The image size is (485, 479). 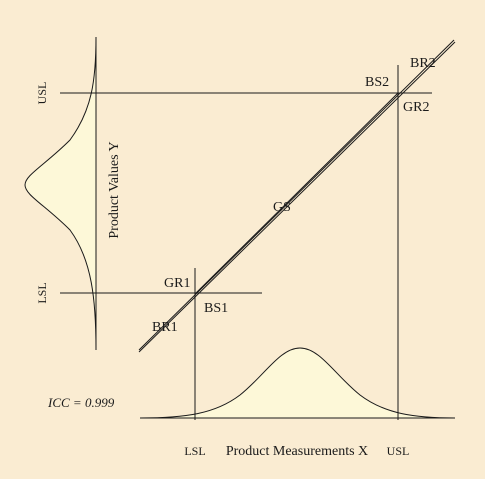 I want to click on label-br2: BR2, so click(x=423, y=63).